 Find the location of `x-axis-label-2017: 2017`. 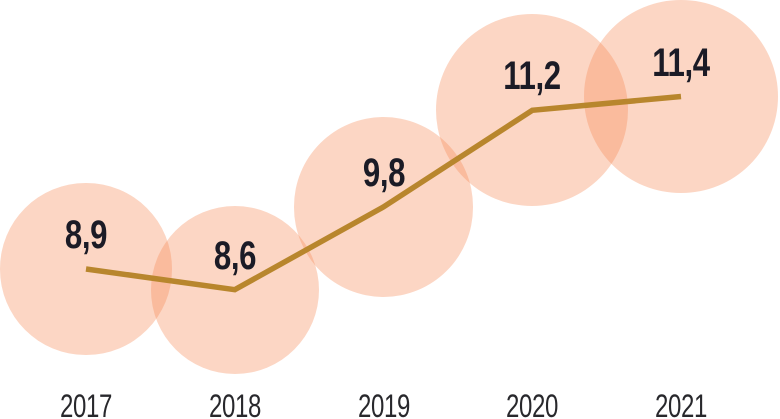

x-axis-label-2017: 2017 is located at coordinates (86, 403).